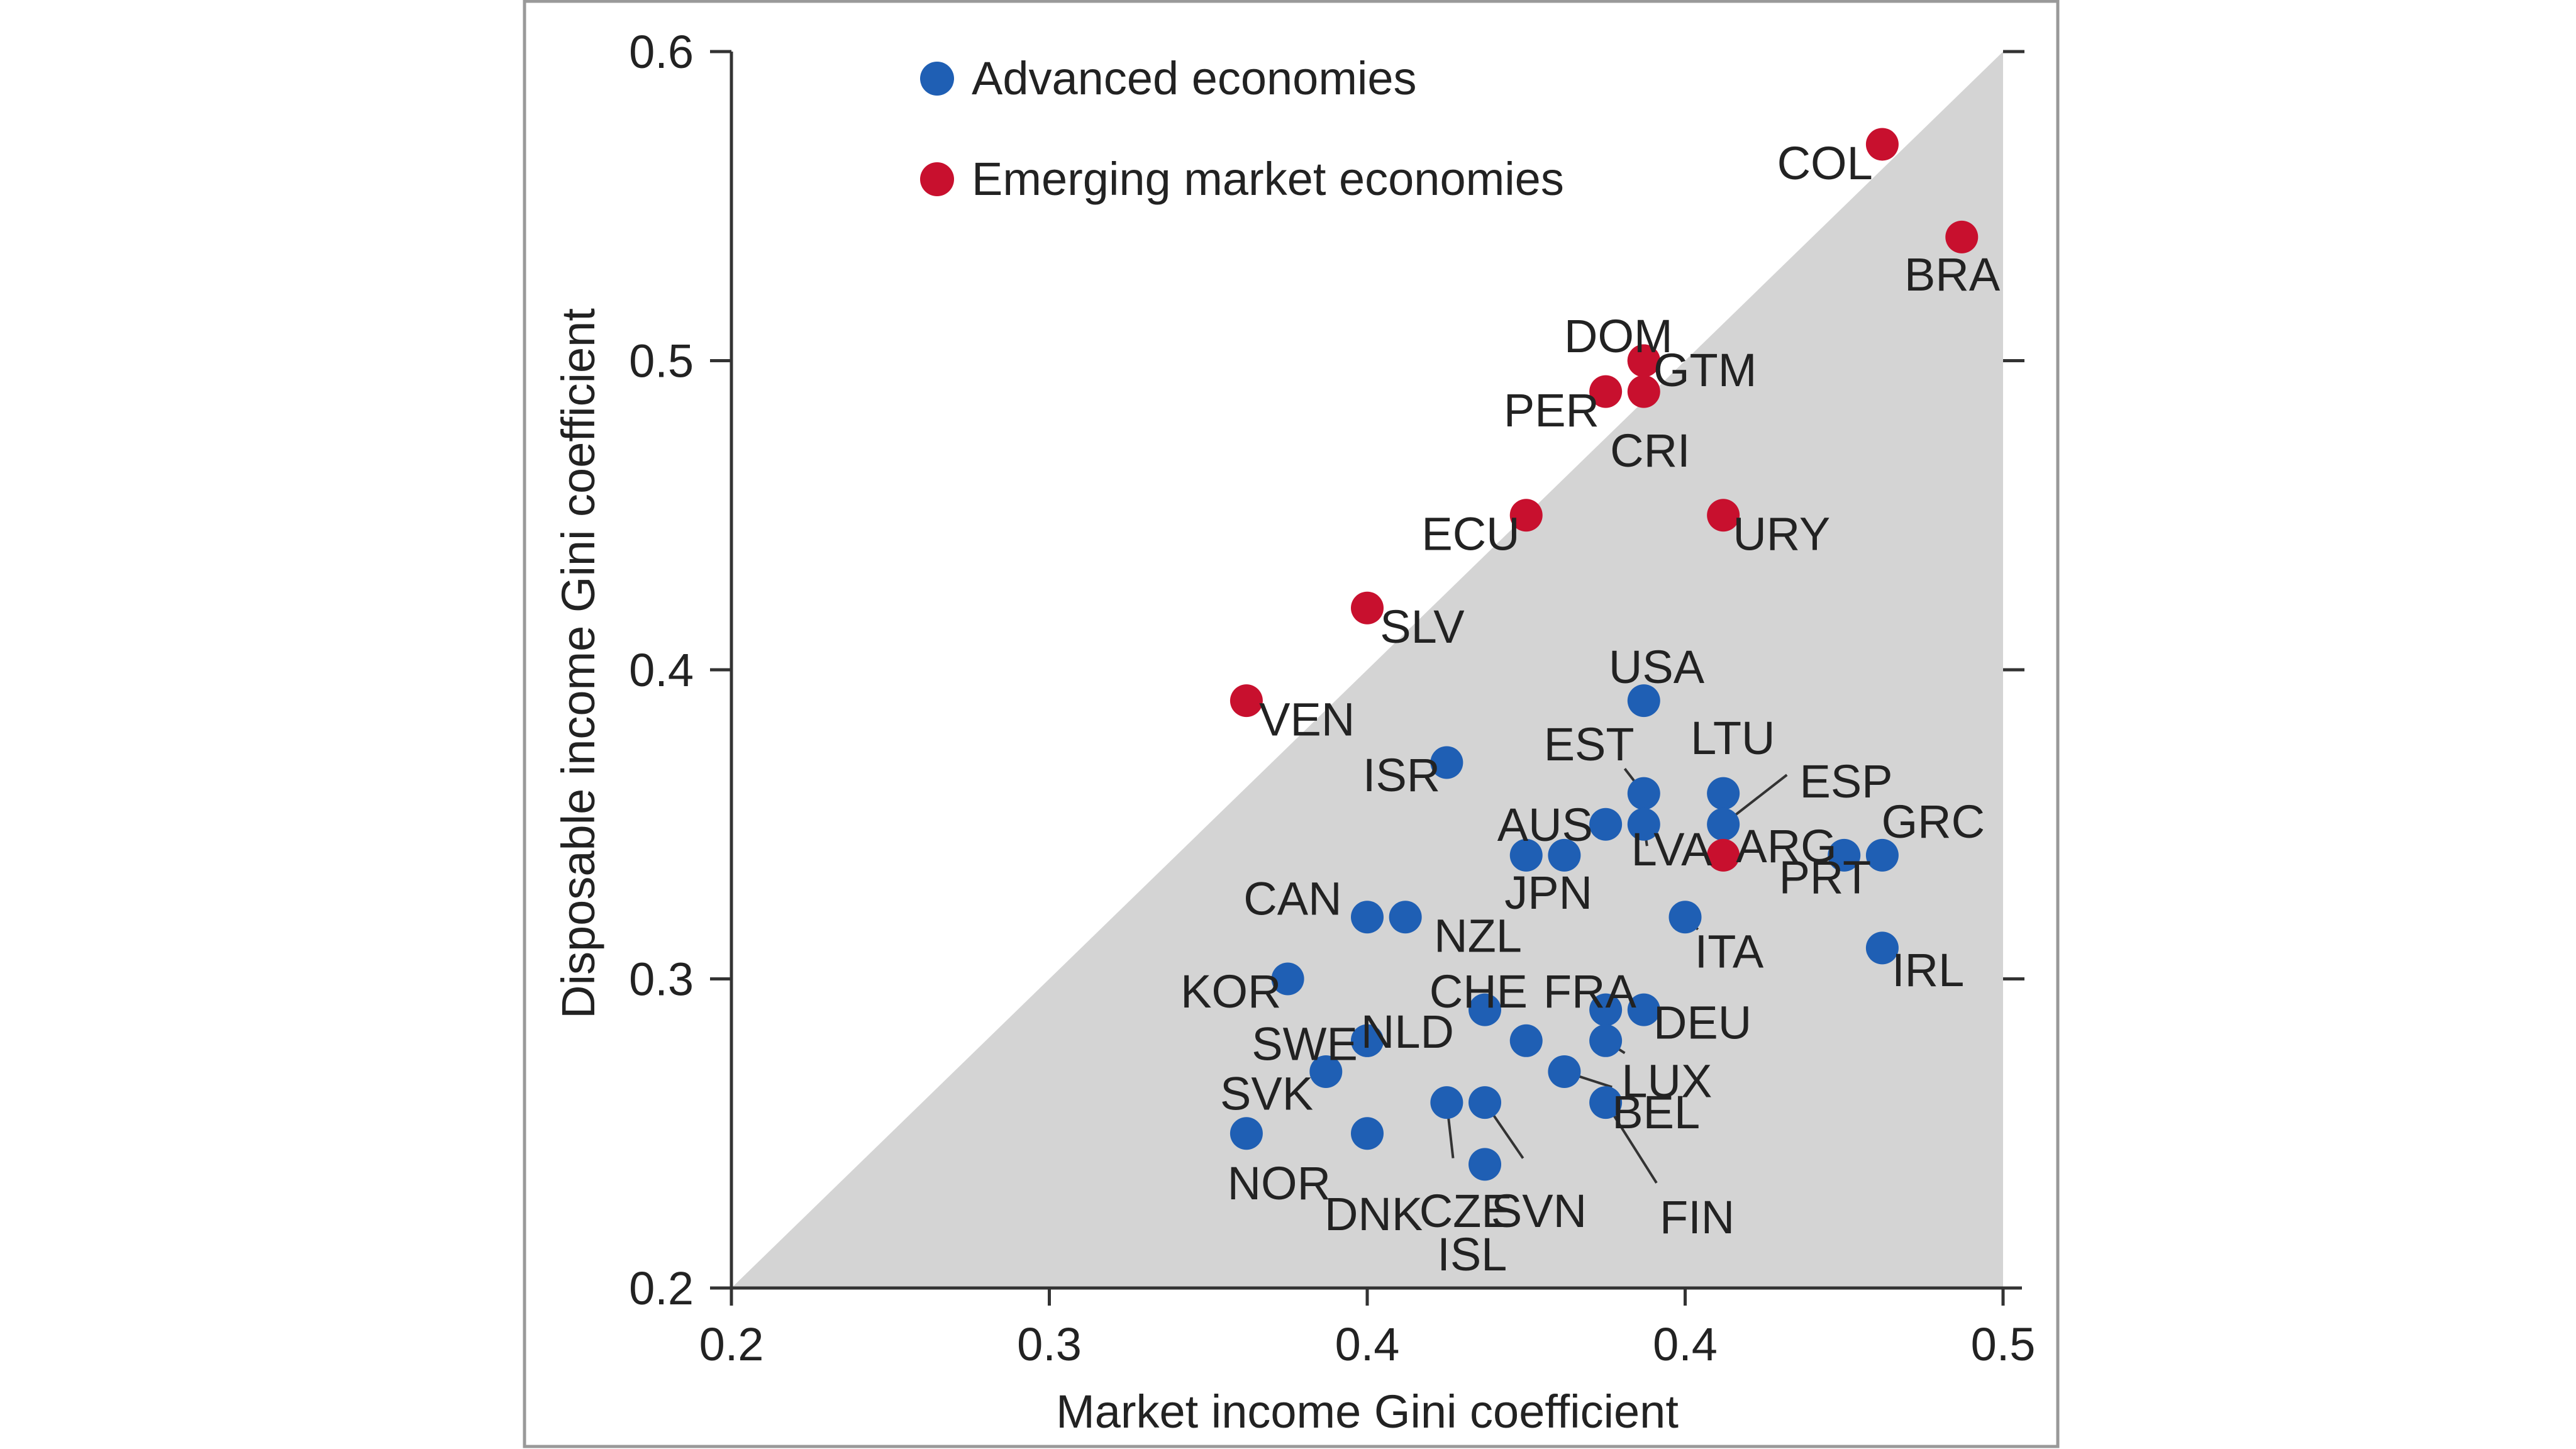 The height and width of the screenshot is (1449, 2576). What do you see at coordinates (1470, 534) in the screenshot?
I see `point-label-ecu: ECU` at bounding box center [1470, 534].